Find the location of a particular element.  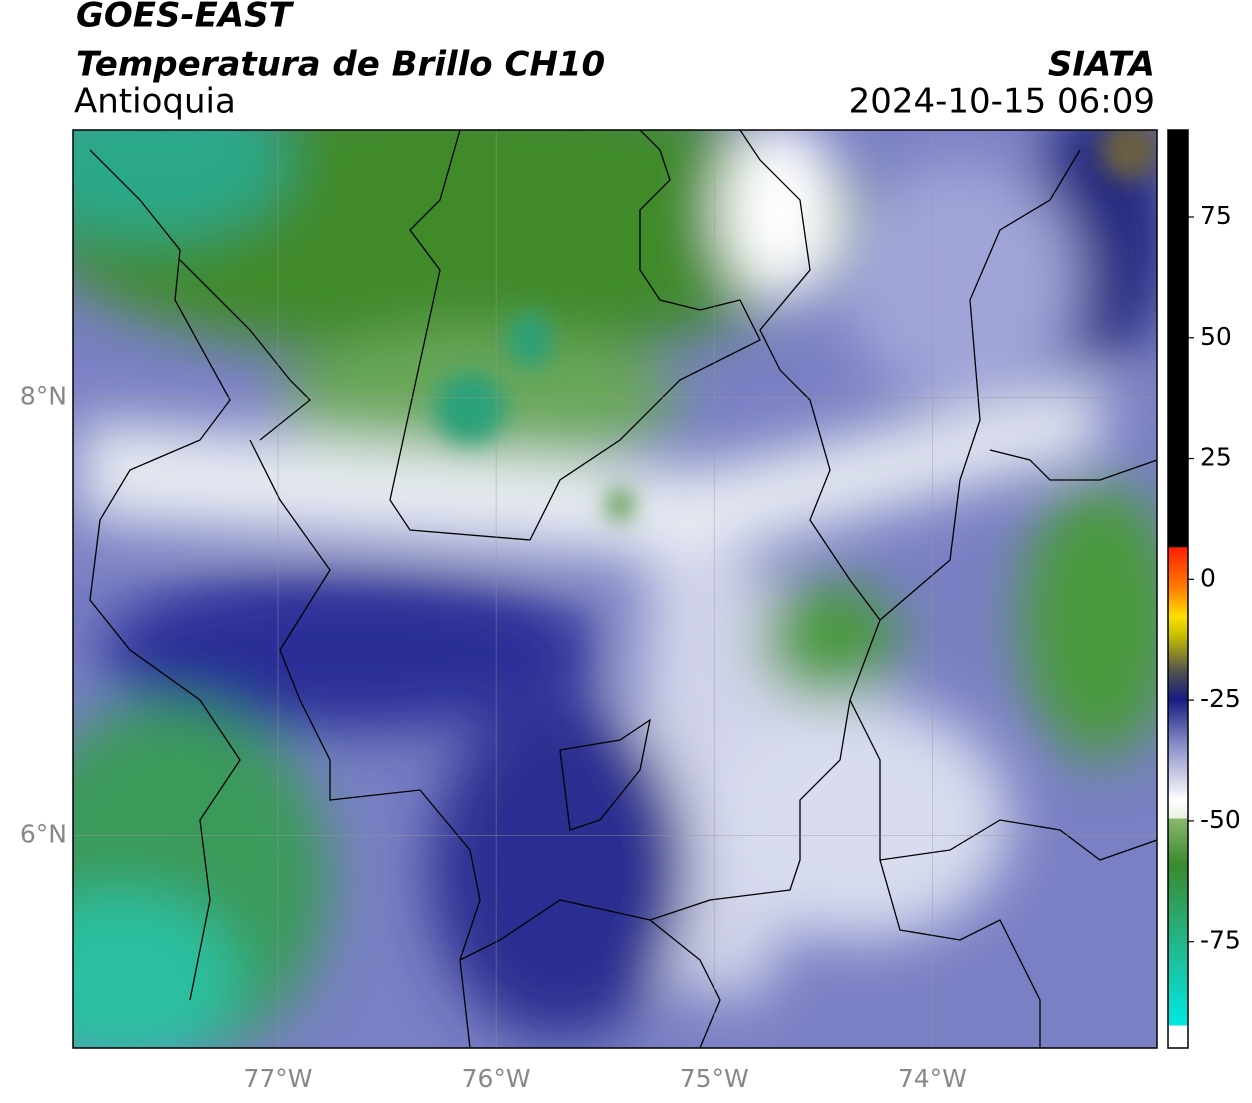

source: SIATA is located at coordinates (1101, 65).